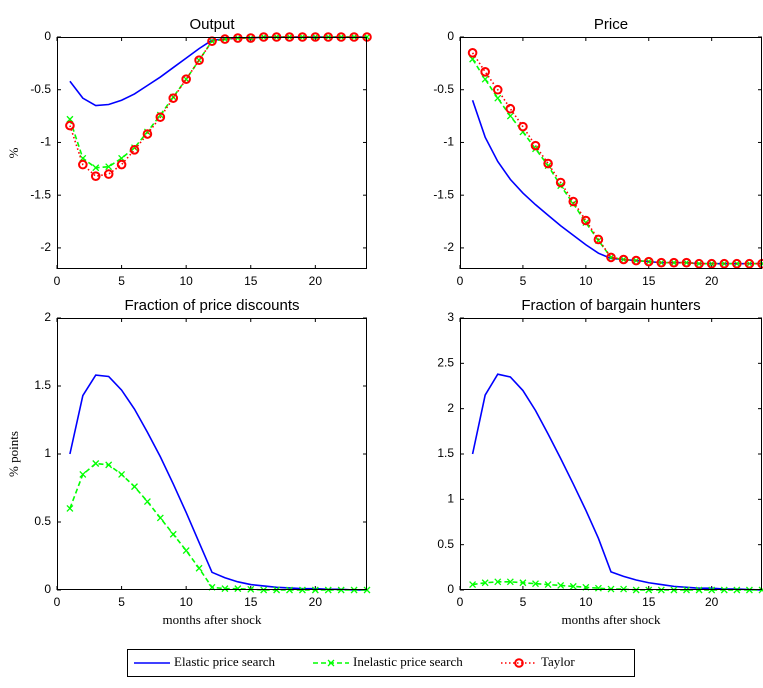 This screenshot has width=763, height=688. I want to click on plot-area, so click(615, 158).